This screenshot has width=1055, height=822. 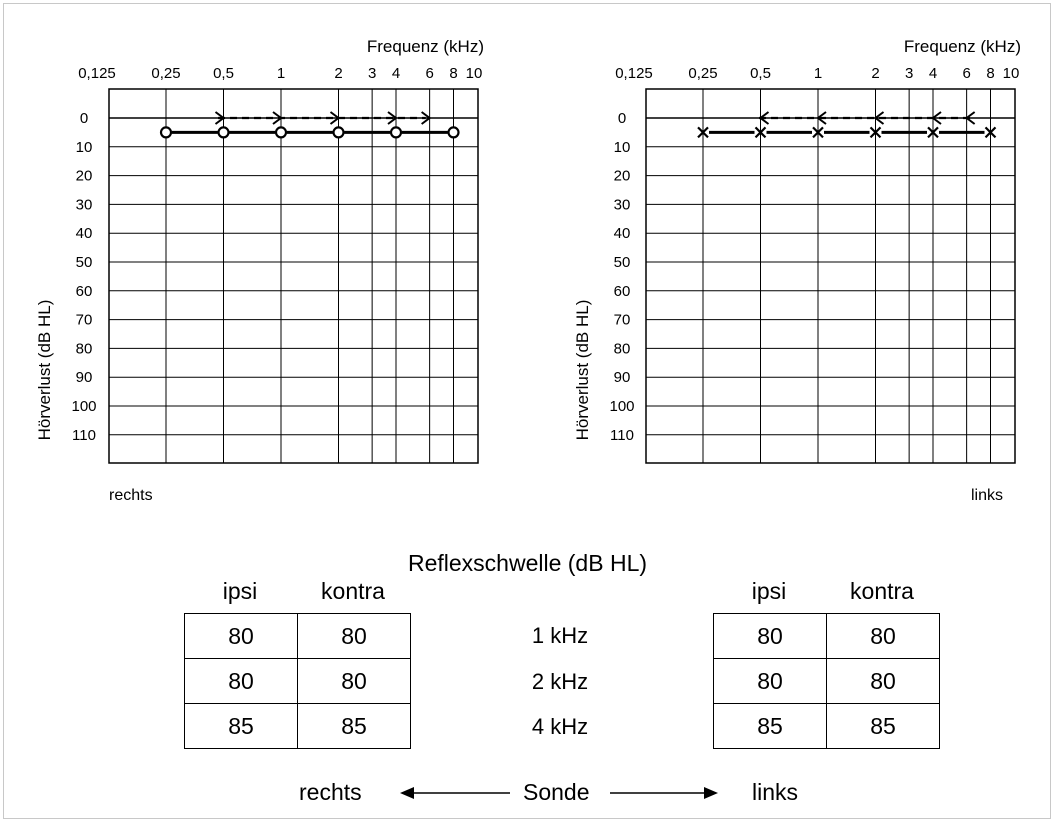 I want to click on reflex-table-left: 80 80 80 80 85 85, so click(x=826, y=681).